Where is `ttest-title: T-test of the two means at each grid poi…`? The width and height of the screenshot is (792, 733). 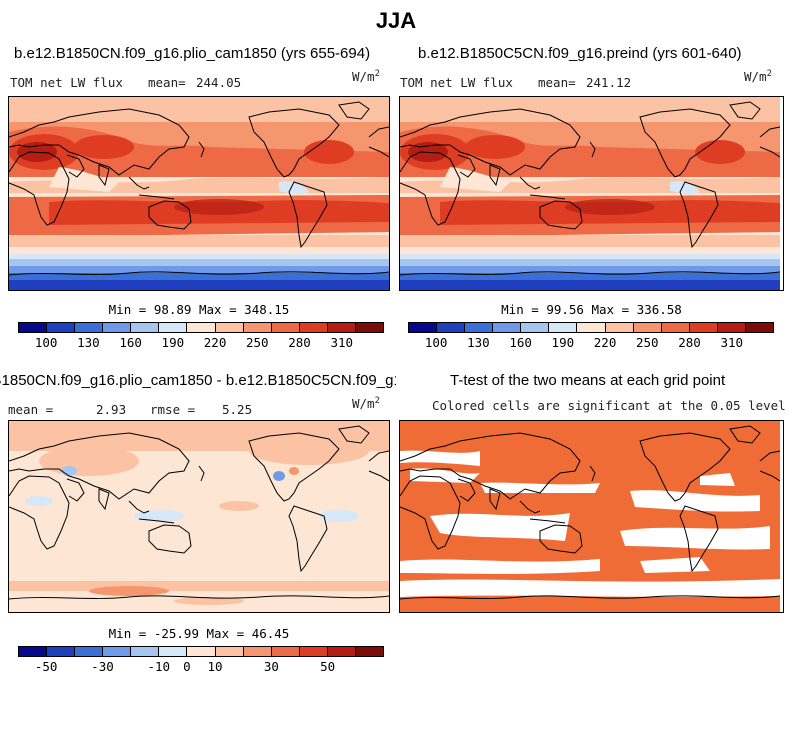
ttest-title: T-test of the two means at each grid poi… is located at coordinates (588, 380).